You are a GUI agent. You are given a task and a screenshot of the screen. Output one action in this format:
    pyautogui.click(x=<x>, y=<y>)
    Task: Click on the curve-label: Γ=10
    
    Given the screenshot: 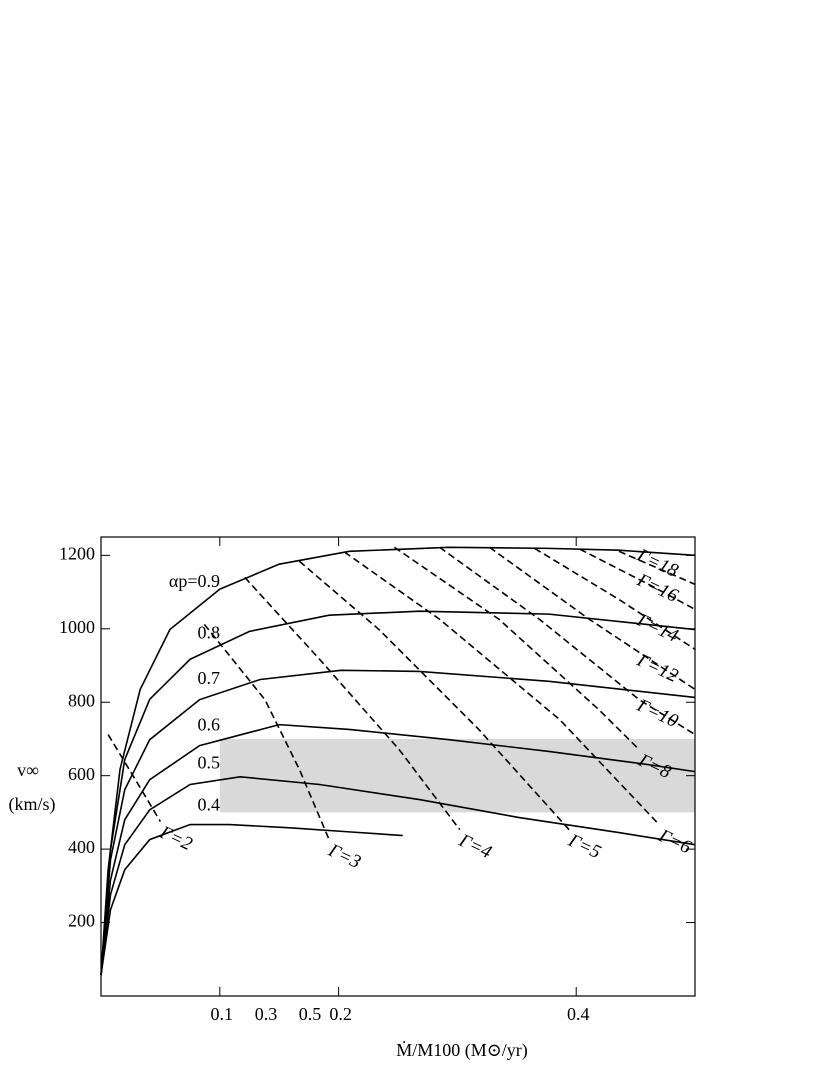 What is the action you would take?
    pyautogui.click(x=657, y=714)
    